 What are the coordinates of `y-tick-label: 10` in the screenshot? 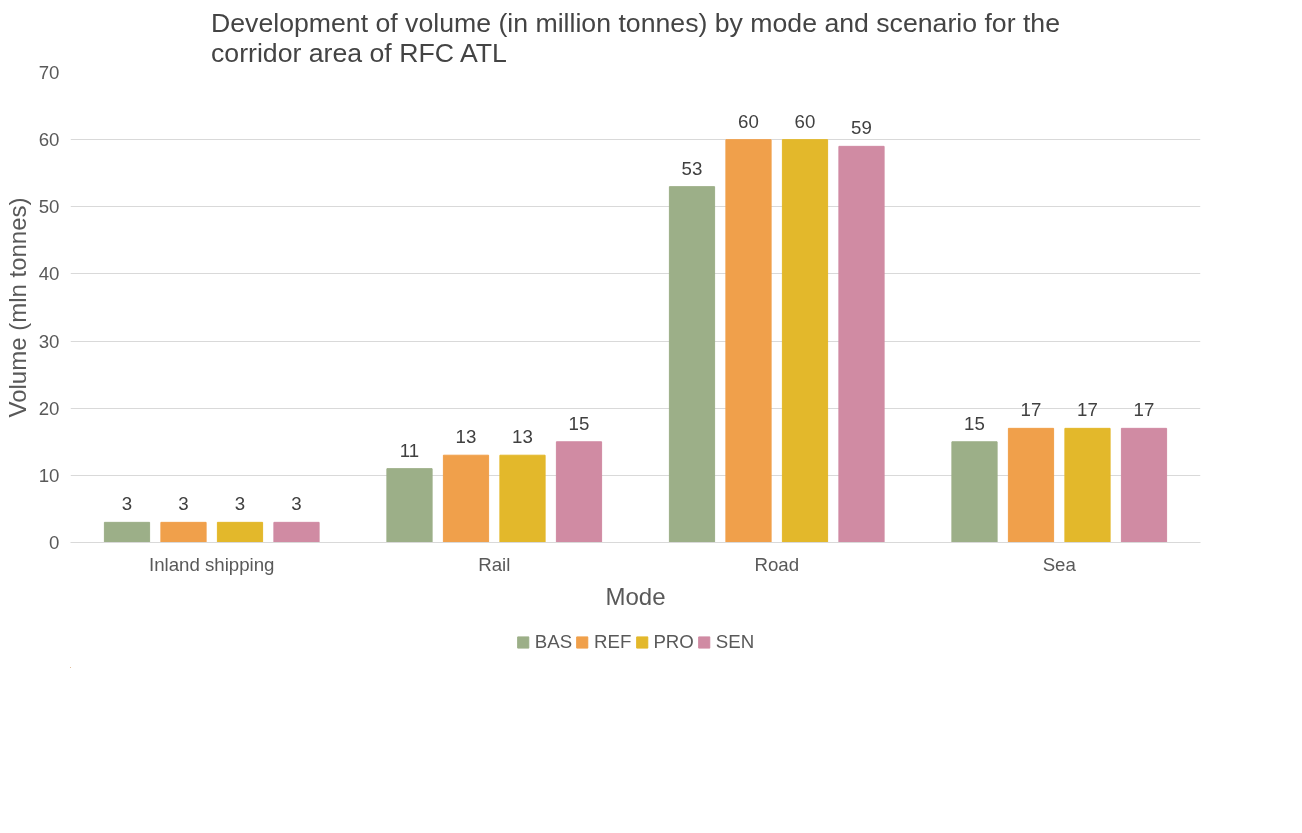 It's located at (49, 475).